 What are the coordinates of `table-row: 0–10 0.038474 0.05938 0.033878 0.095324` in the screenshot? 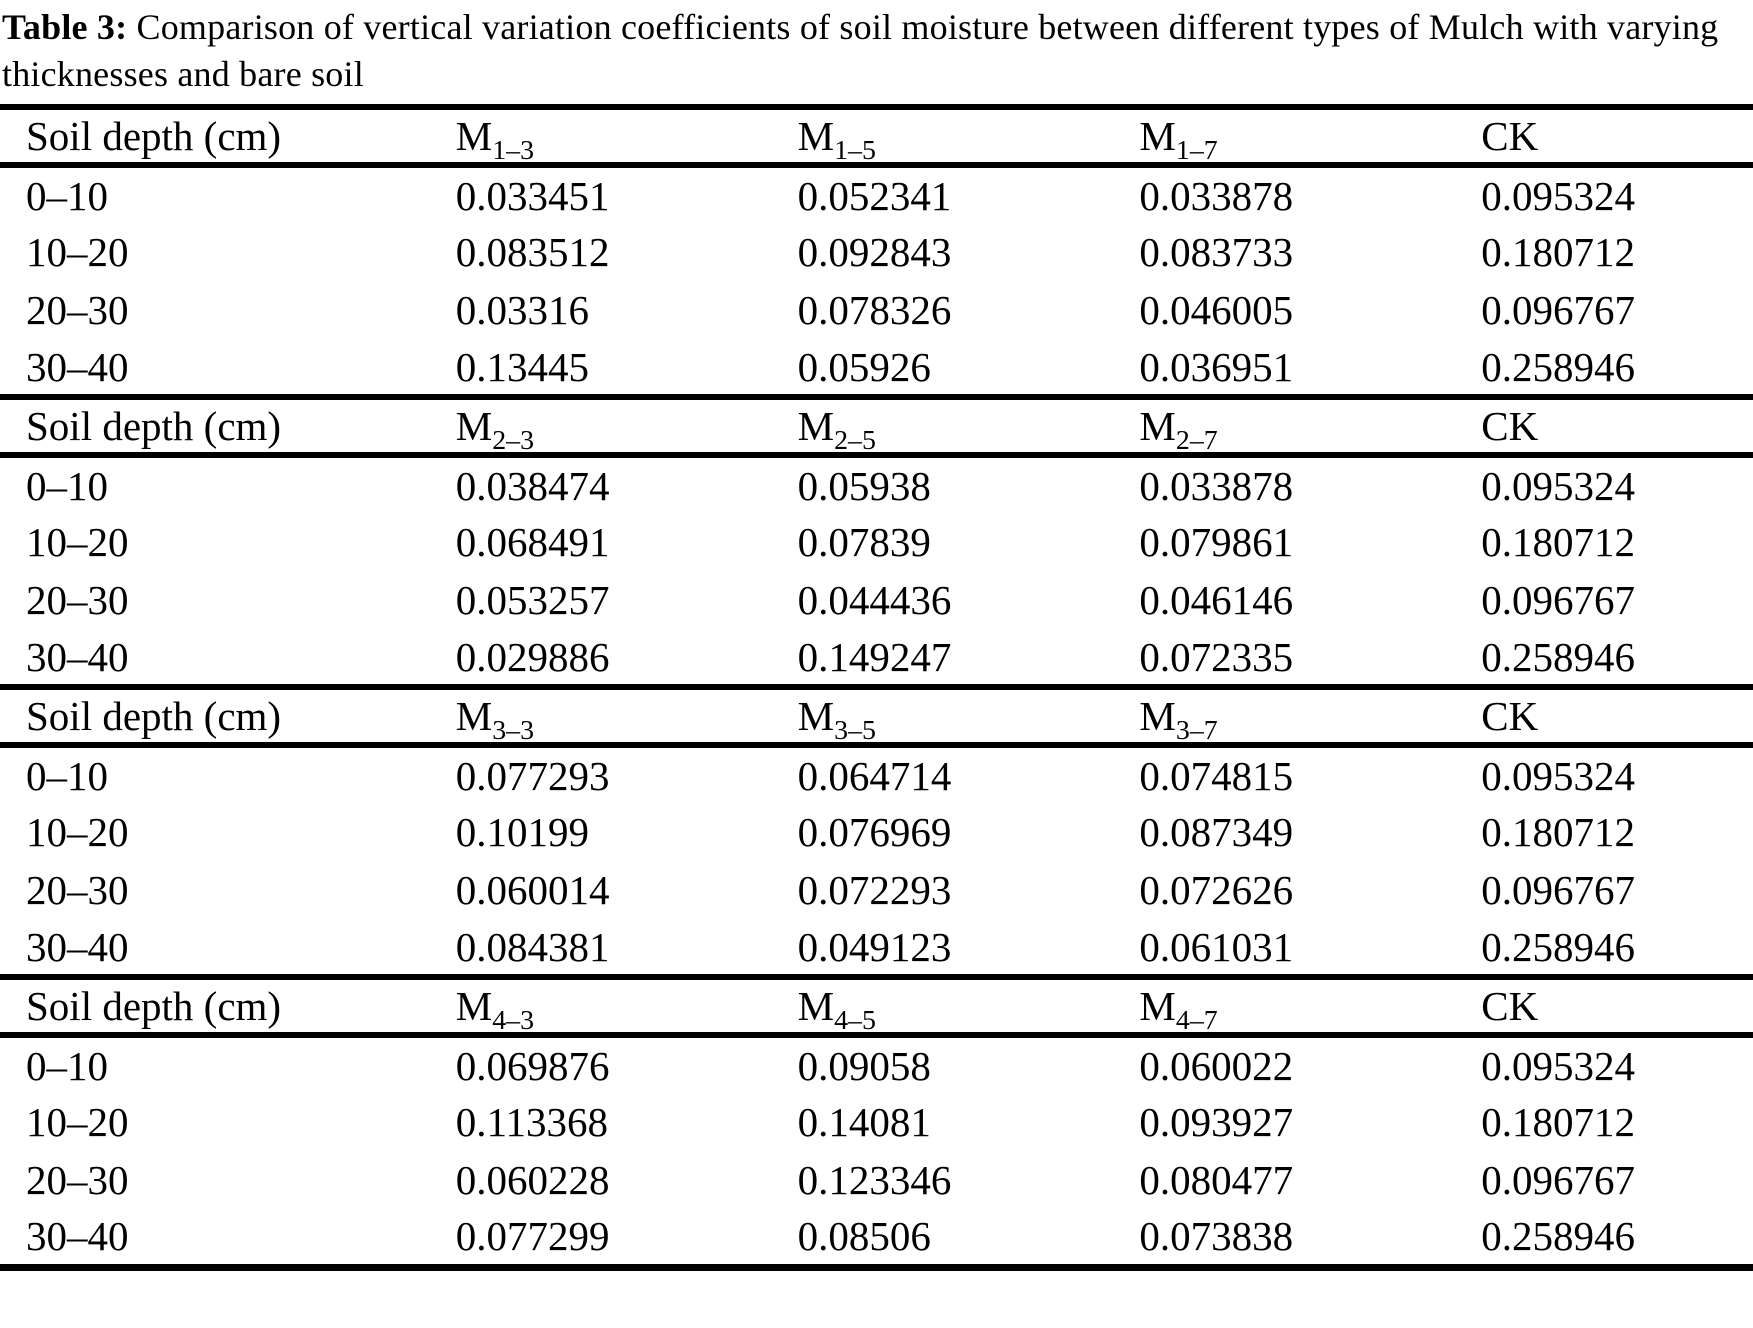 It's located at (876, 484).